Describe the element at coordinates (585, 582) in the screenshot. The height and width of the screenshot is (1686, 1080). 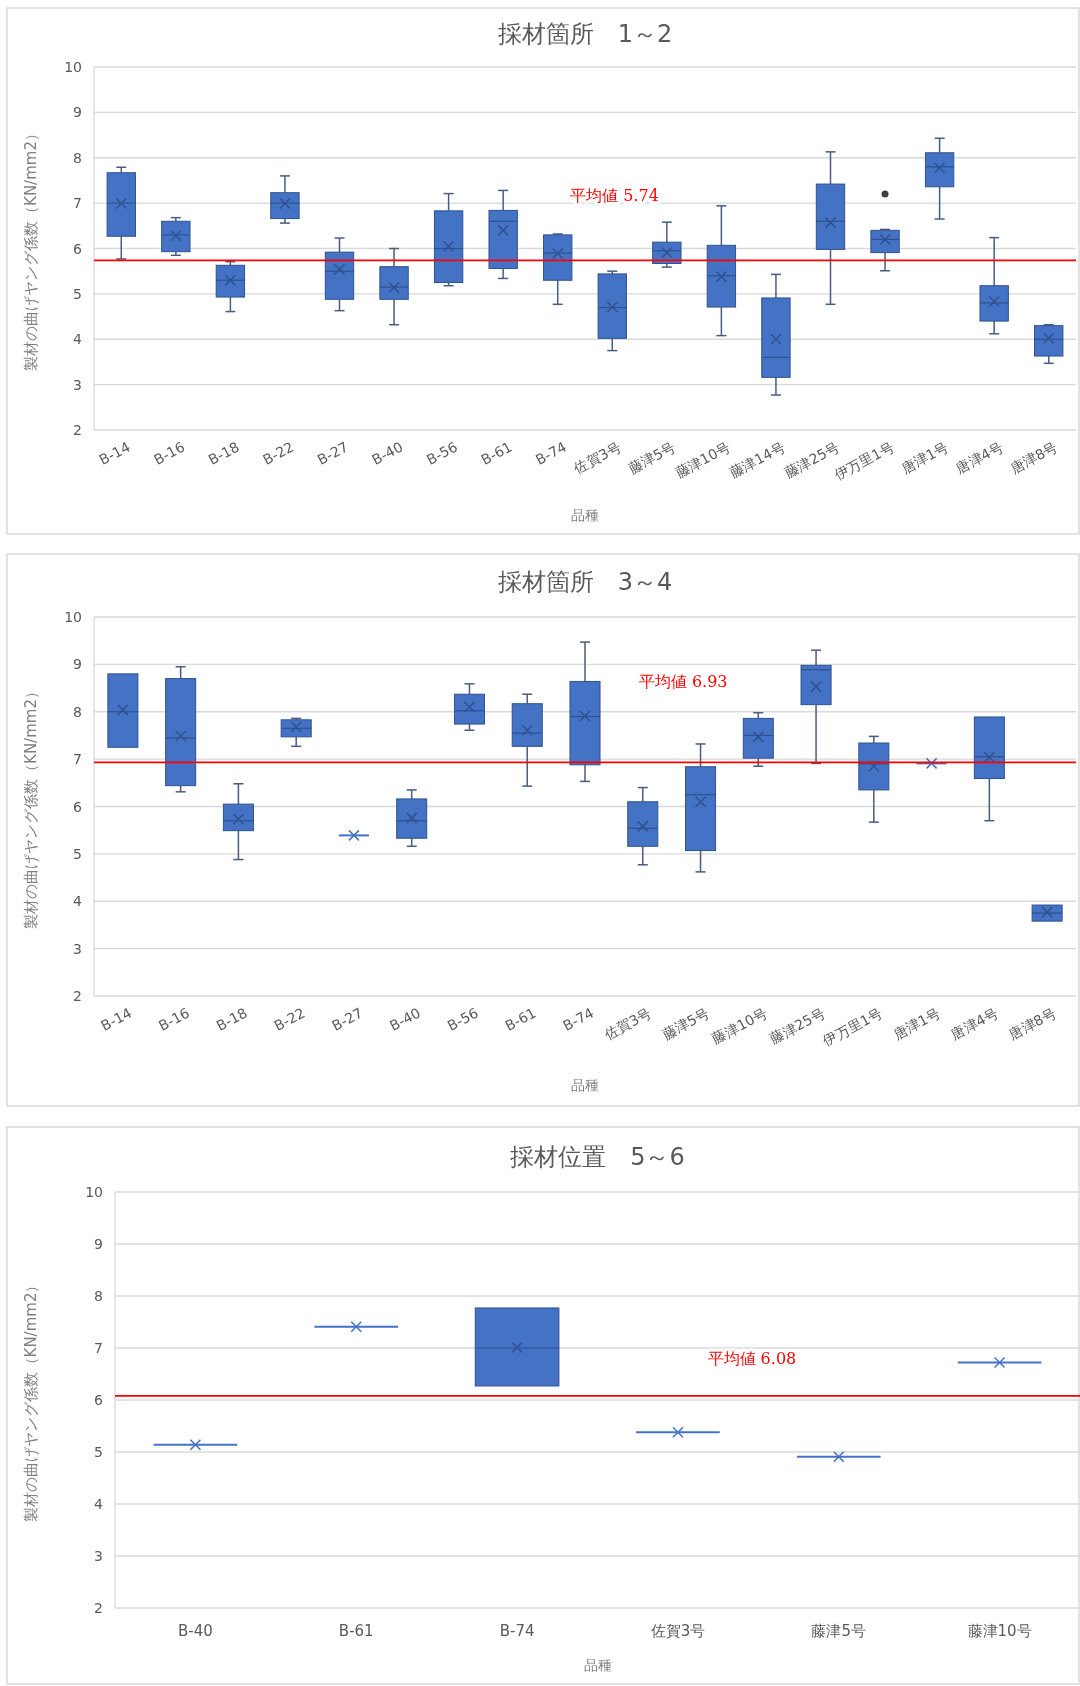
I see `chart-title: 採材箇所 3～4` at that location.